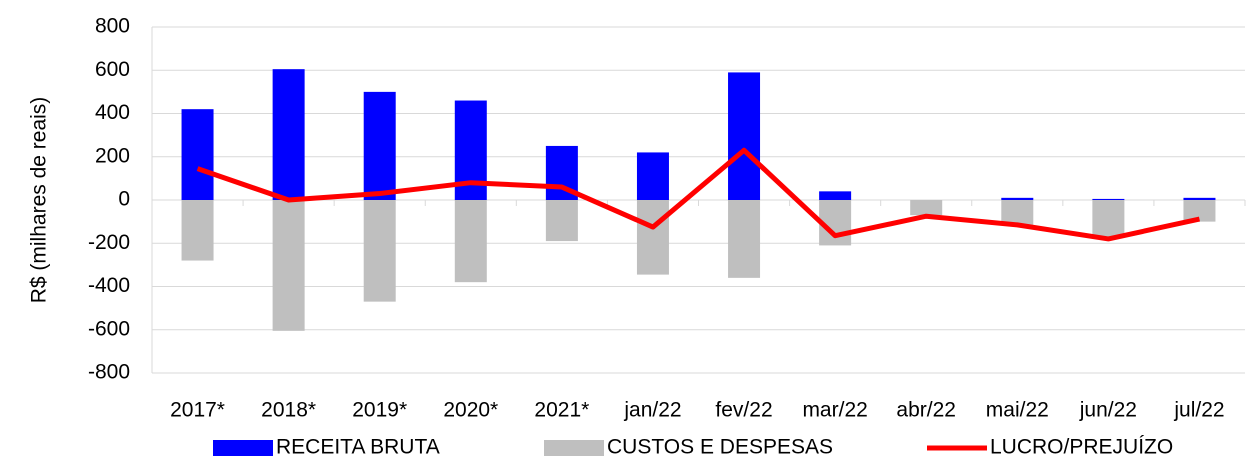 This screenshot has width=1256, height=470. I want to click on y-tick-label: 800, so click(112, 26).